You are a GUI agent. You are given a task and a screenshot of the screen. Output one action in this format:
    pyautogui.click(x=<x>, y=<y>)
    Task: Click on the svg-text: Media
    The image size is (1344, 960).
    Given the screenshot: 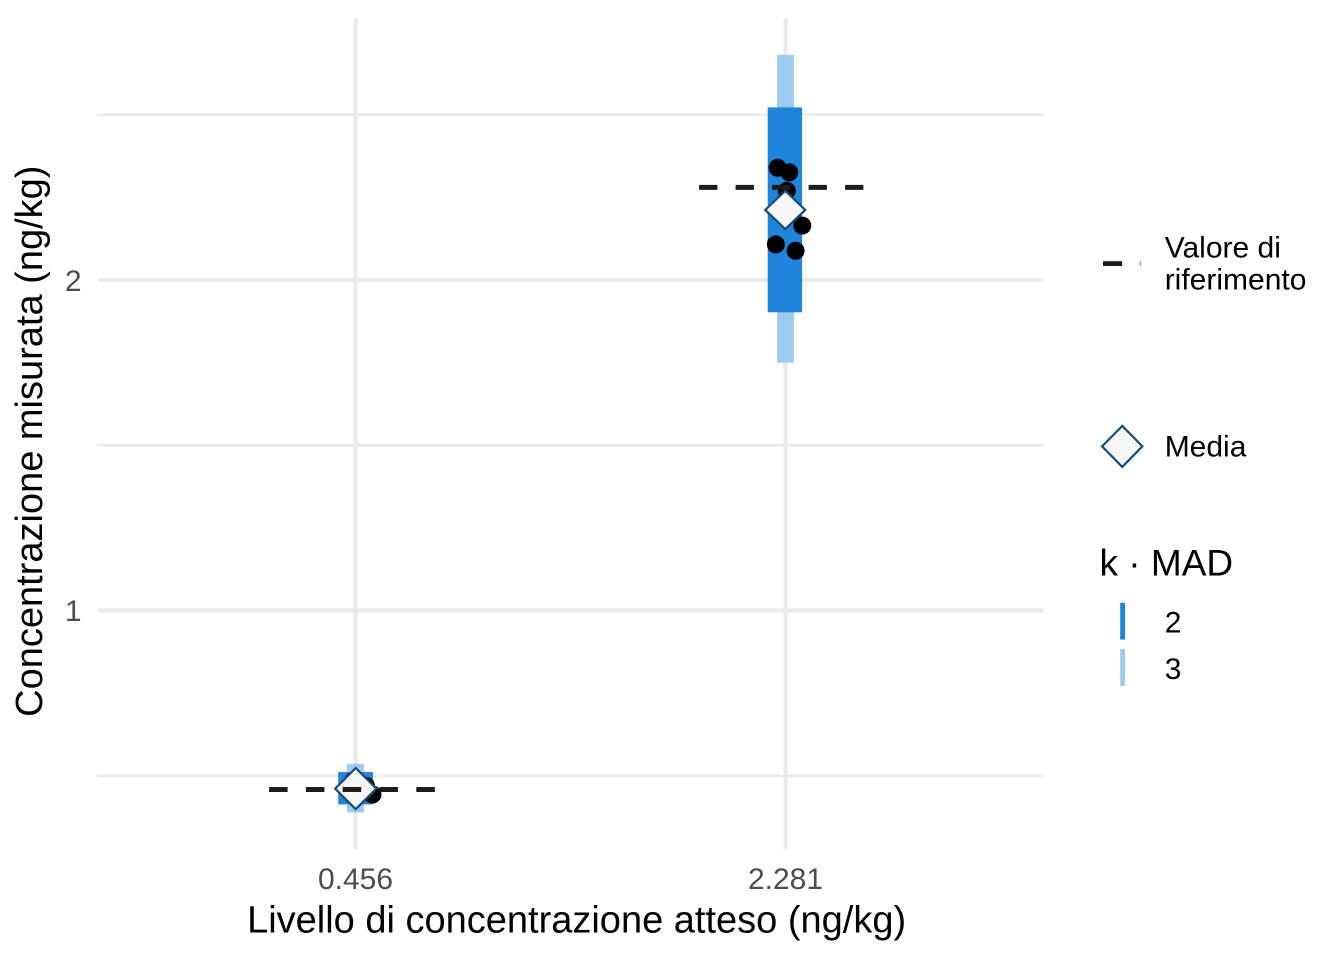 What is the action you would take?
    pyautogui.click(x=1206, y=446)
    